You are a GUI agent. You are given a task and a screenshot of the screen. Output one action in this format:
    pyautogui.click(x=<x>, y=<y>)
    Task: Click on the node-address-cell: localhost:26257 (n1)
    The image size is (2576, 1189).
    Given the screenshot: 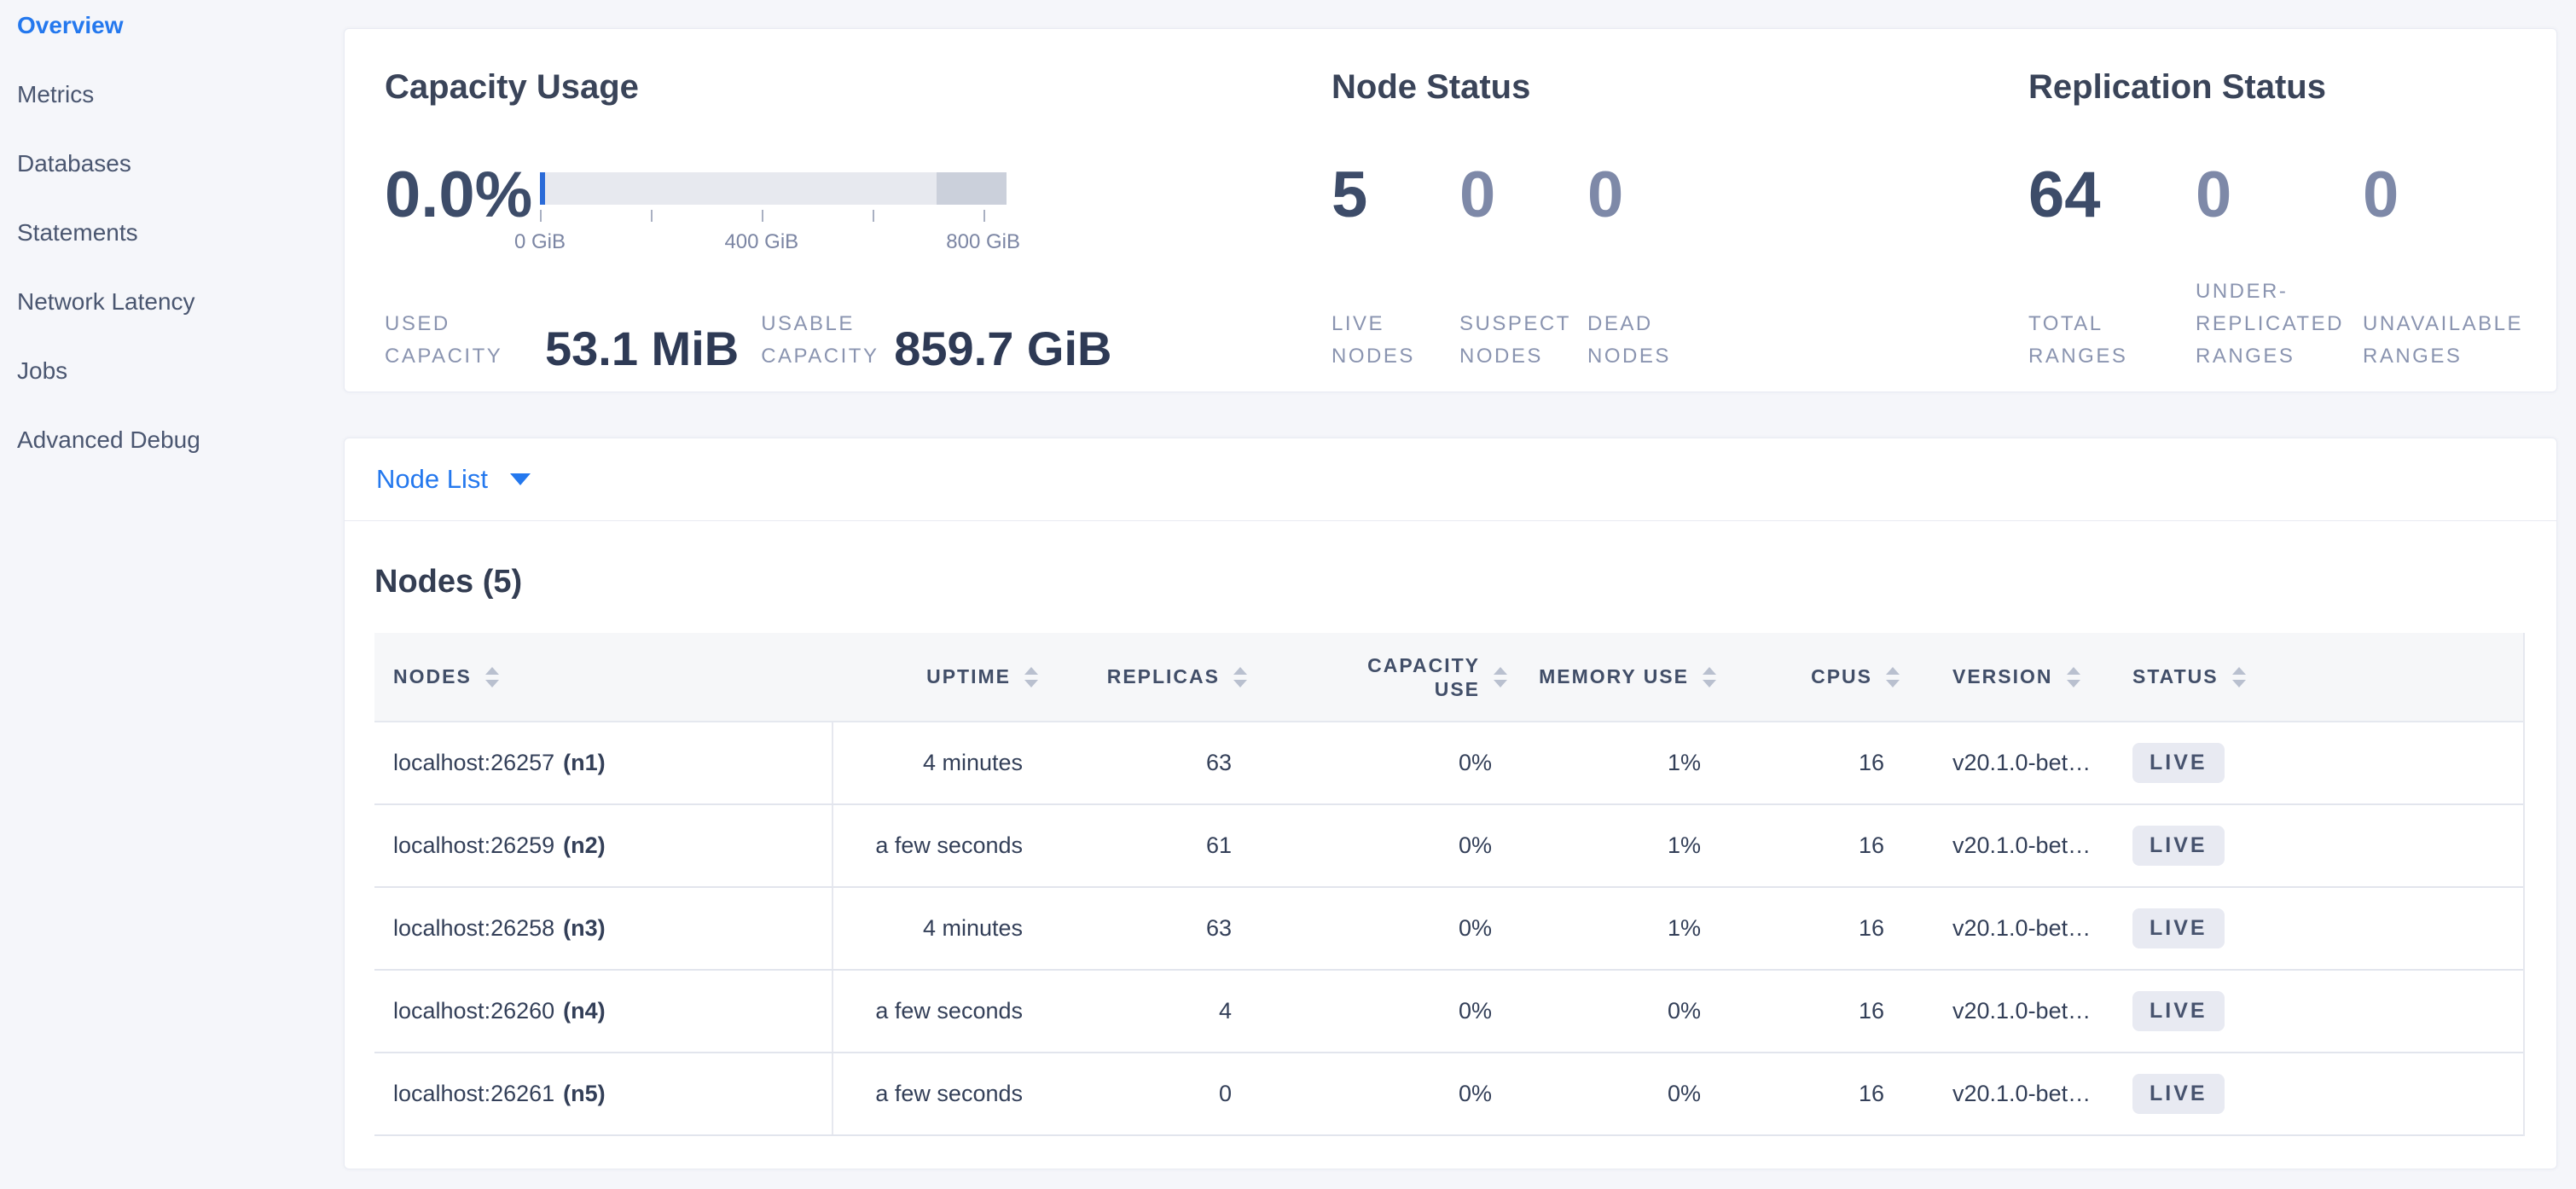 What is the action you would take?
    pyautogui.click(x=603, y=762)
    